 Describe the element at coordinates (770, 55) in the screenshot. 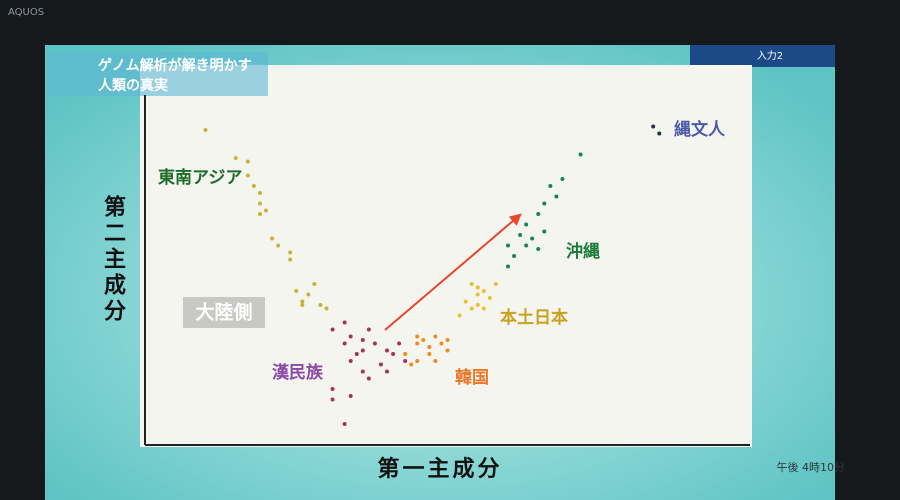

I see `input-label: 入力2` at that location.